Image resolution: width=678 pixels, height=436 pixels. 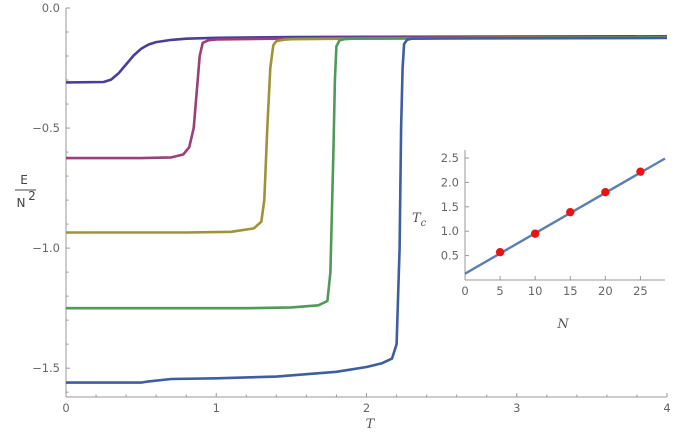 I want to click on inset-x-tick-label: 10, so click(x=535, y=291).